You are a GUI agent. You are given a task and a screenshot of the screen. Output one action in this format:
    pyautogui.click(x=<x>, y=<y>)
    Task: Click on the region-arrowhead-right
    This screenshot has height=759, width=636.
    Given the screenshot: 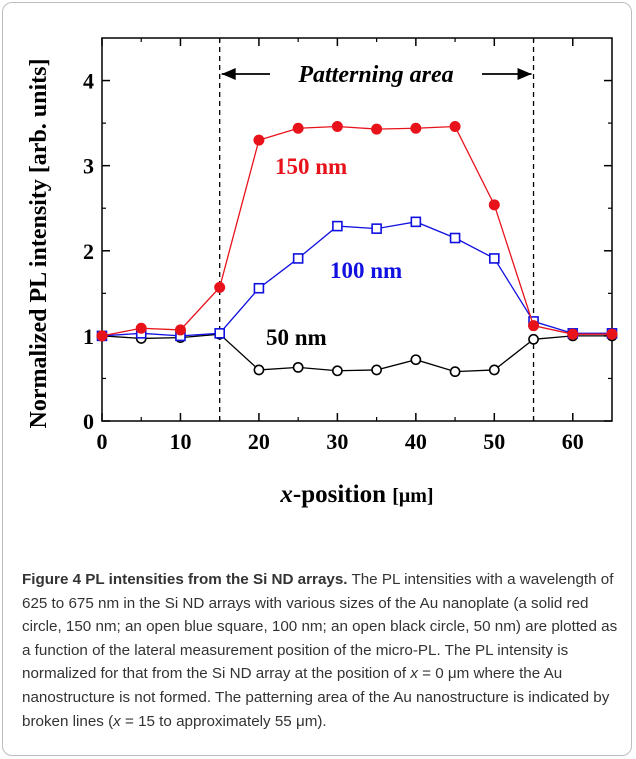 What is the action you would take?
    pyautogui.click(x=524, y=74)
    